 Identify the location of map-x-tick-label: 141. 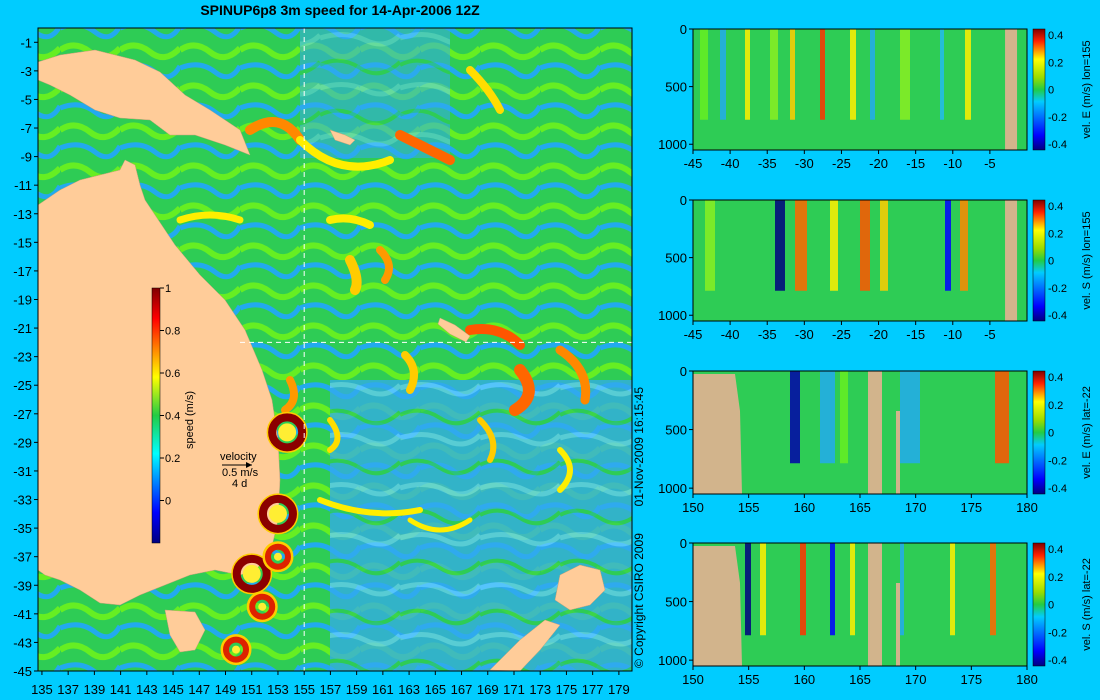
(121, 689).